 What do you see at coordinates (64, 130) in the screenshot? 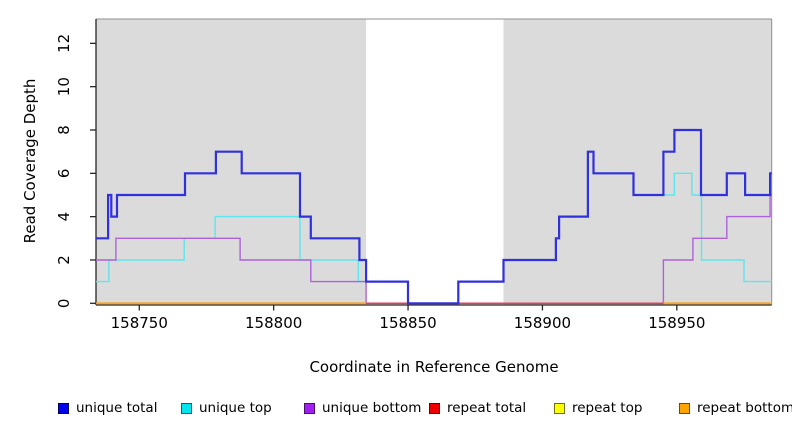
I see `y-tick-label: 8` at bounding box center [64, 130].